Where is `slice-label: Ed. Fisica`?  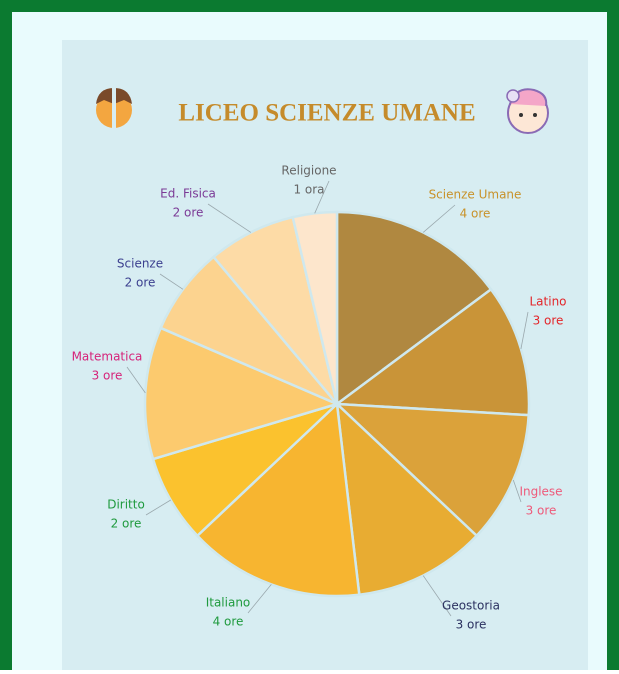
slice-label: Ed. Fisica is located at coordinates (188, 194).